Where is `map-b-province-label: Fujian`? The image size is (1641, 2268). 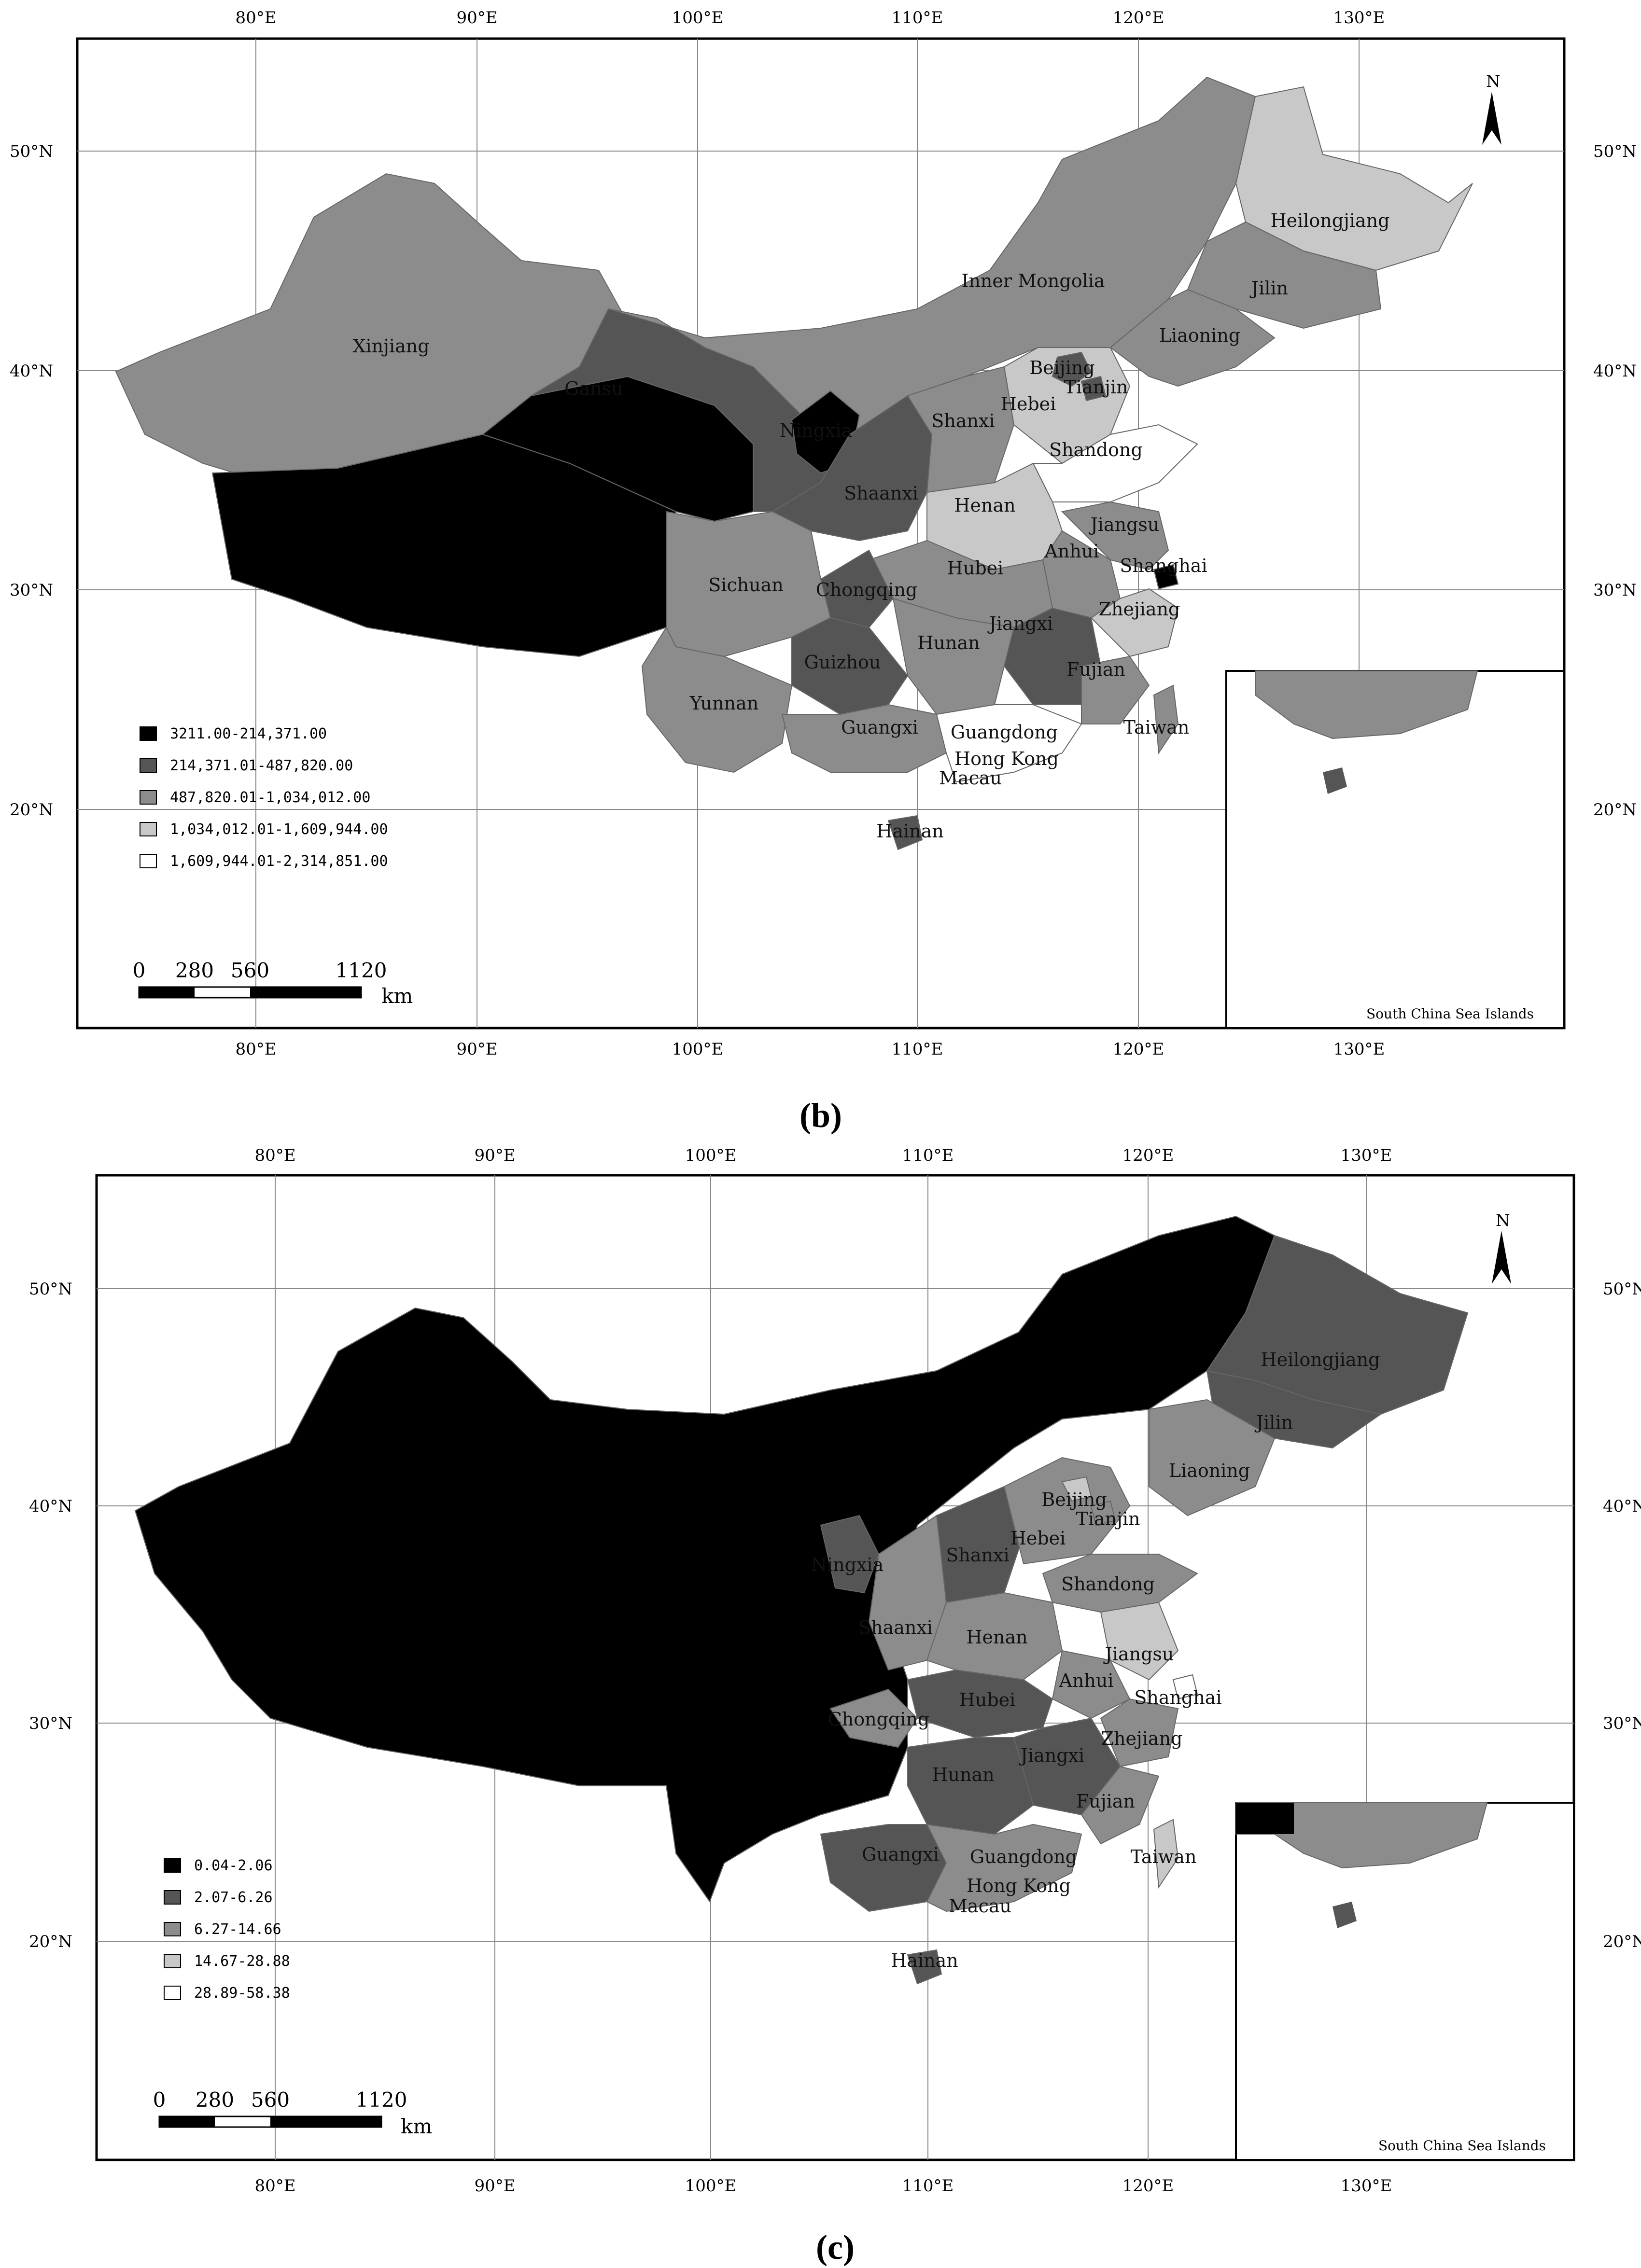
map-b-province-label: Fujian is located at coordinates (1096, 669).